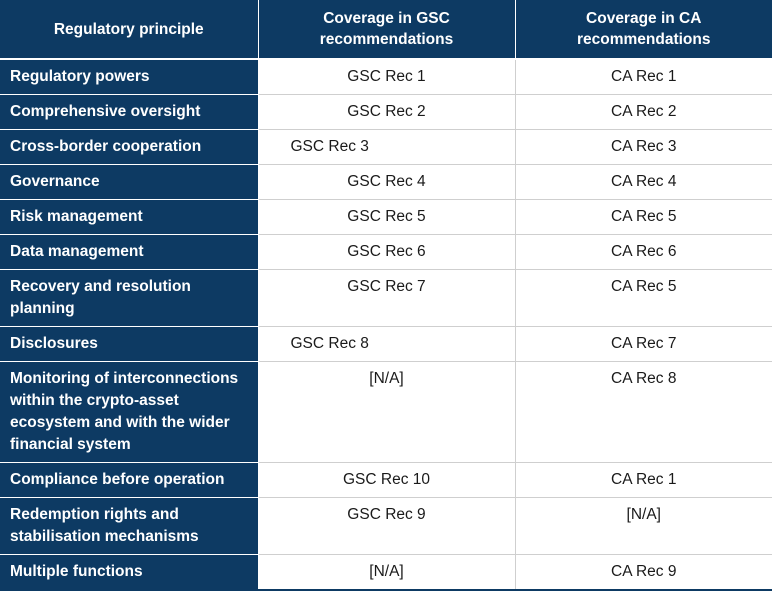 Image resolution: width=772 pixels, height=591 pixels. What do you see at coordinates (129, 252) in the screenshot?
I see `principle-cell: Data management` at bounding box center [129, 252].